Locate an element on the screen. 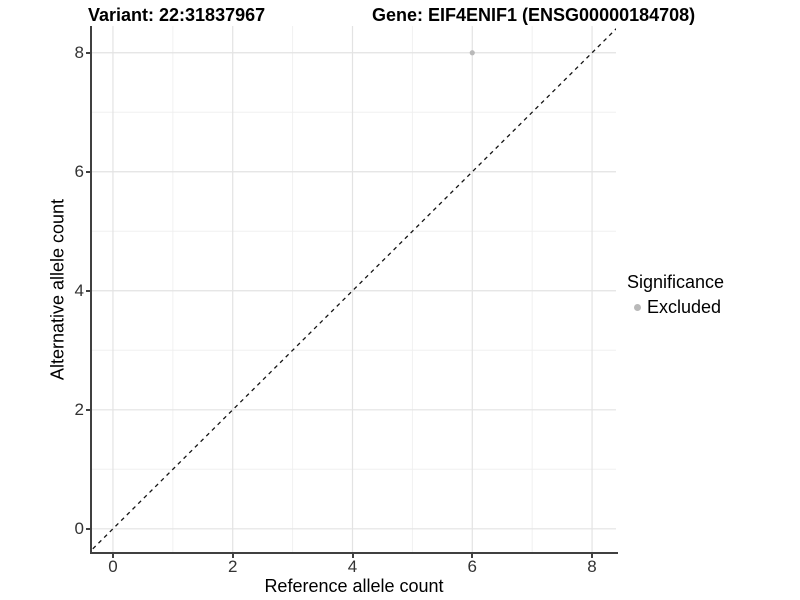 The image size is (800, 600). gene-title: Gene: EIF4ENIF1 (ENSG00000184708) is located at coordinates (534, 15).